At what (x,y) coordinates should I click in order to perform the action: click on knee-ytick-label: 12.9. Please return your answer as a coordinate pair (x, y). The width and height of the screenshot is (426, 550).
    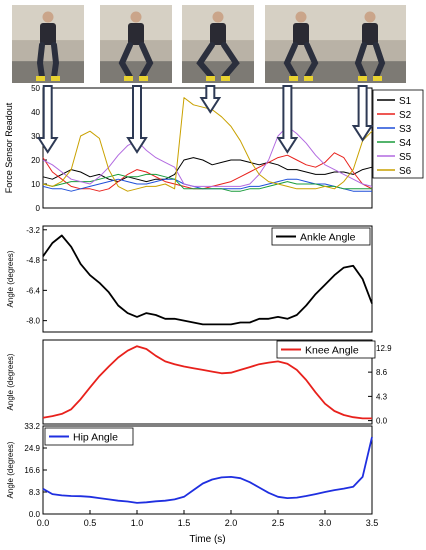
    Looking at the image, I should click on (384, 348).